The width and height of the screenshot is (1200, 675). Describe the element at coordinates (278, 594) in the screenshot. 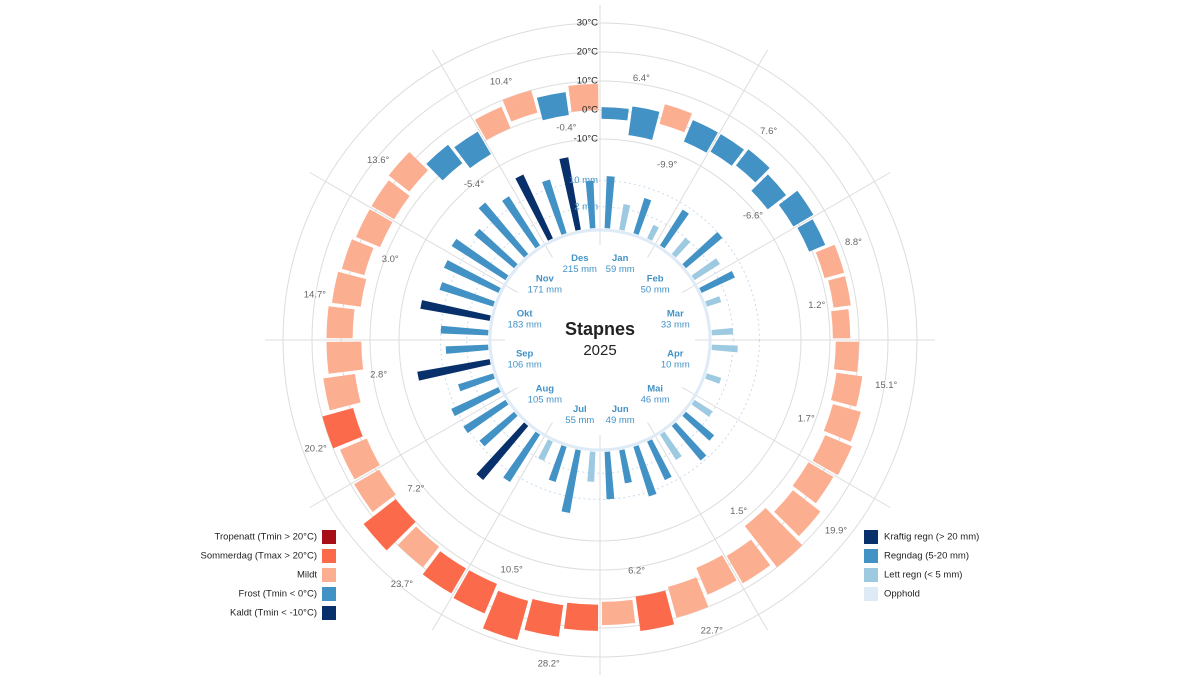

I see `legend-label: Frost (Tmin < 0°C)` at that location.